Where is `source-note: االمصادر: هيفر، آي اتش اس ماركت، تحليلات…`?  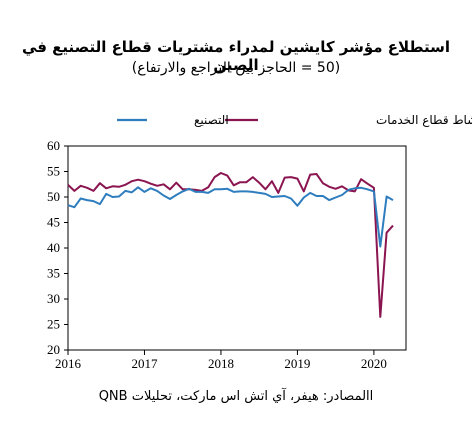 source-note: االمصادر: هيفر، آي اتش اس ماركت، تحليلات… is located at coordinates (236, 396).